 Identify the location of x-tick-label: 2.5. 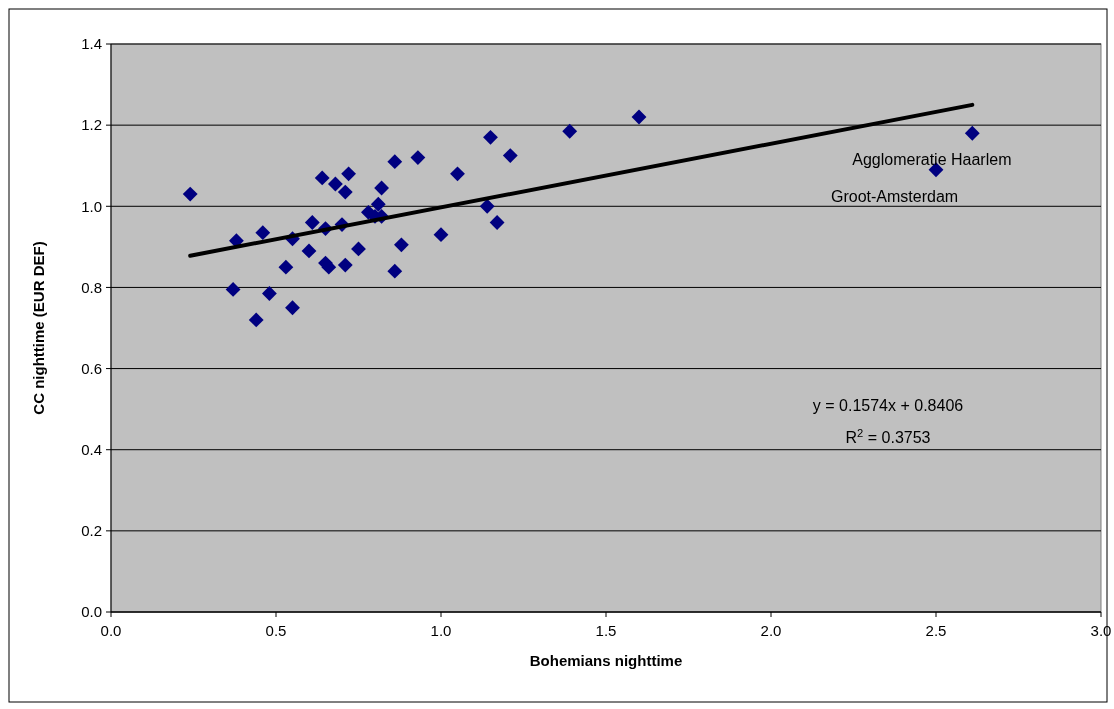
(936, 630).